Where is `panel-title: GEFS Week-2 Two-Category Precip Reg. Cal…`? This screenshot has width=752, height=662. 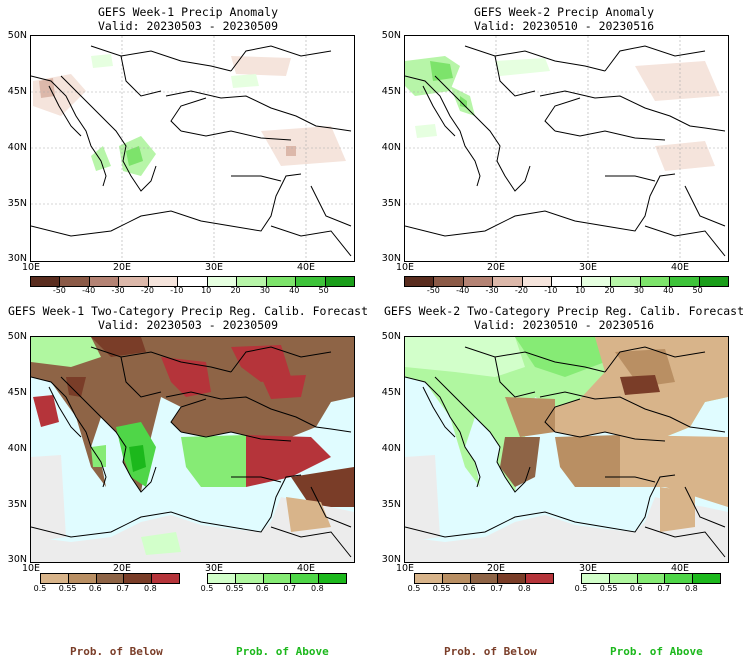 panel-title: GEFS Week-2 Two-Category Precip Reg. Cal… is located at coordinates (564, 311).